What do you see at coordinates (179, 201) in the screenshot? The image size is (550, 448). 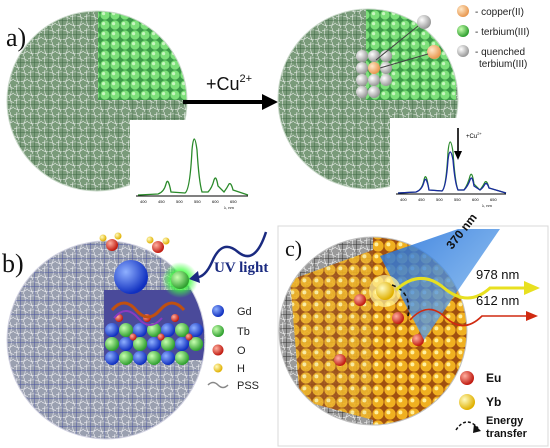 I see `spectrum-left-tick-2: 500` at bounding box center [179, 201].